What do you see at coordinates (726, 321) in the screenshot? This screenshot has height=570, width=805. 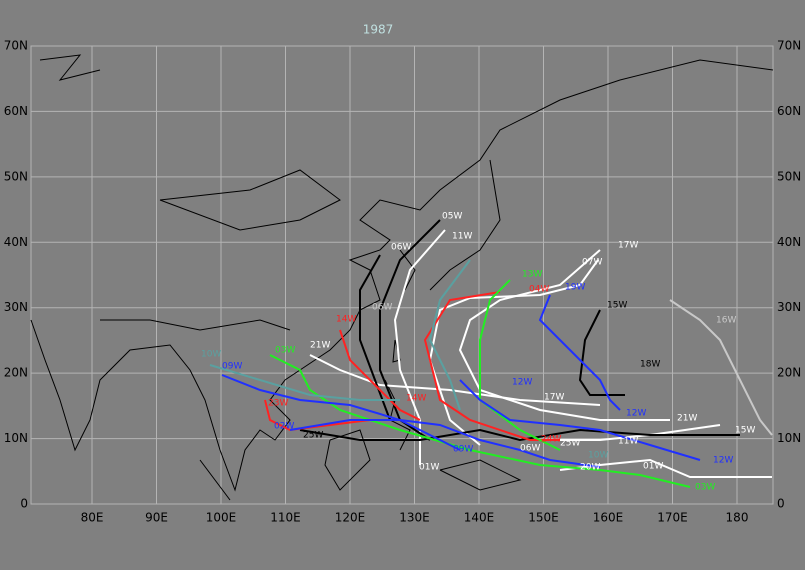 I see `storm-label: 16W` at bounding box center [726, 321].